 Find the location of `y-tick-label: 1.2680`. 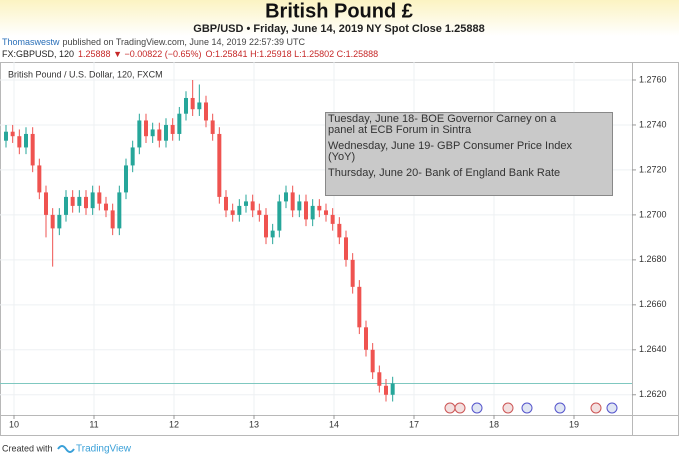

y-tick-label: 1.2680 is located at coordinates (653, 259).